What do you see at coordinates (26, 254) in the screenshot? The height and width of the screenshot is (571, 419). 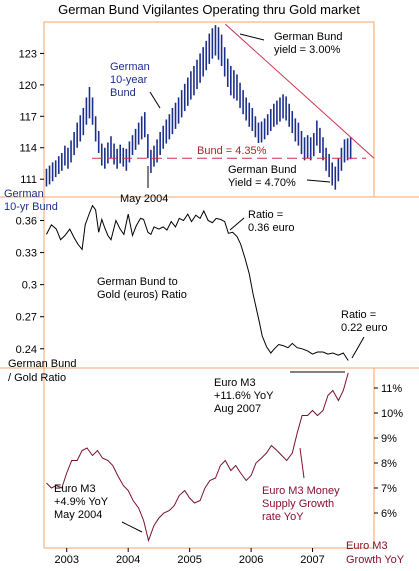 I see `y-tick-label: 0.33` at bounding box center [26, 254].